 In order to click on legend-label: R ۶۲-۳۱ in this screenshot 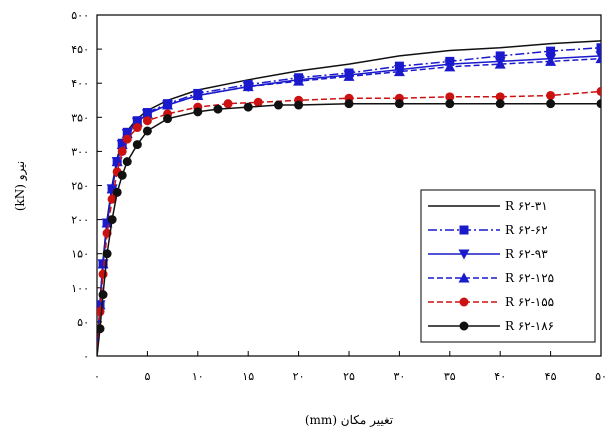, I will do `click(526, 206)`.